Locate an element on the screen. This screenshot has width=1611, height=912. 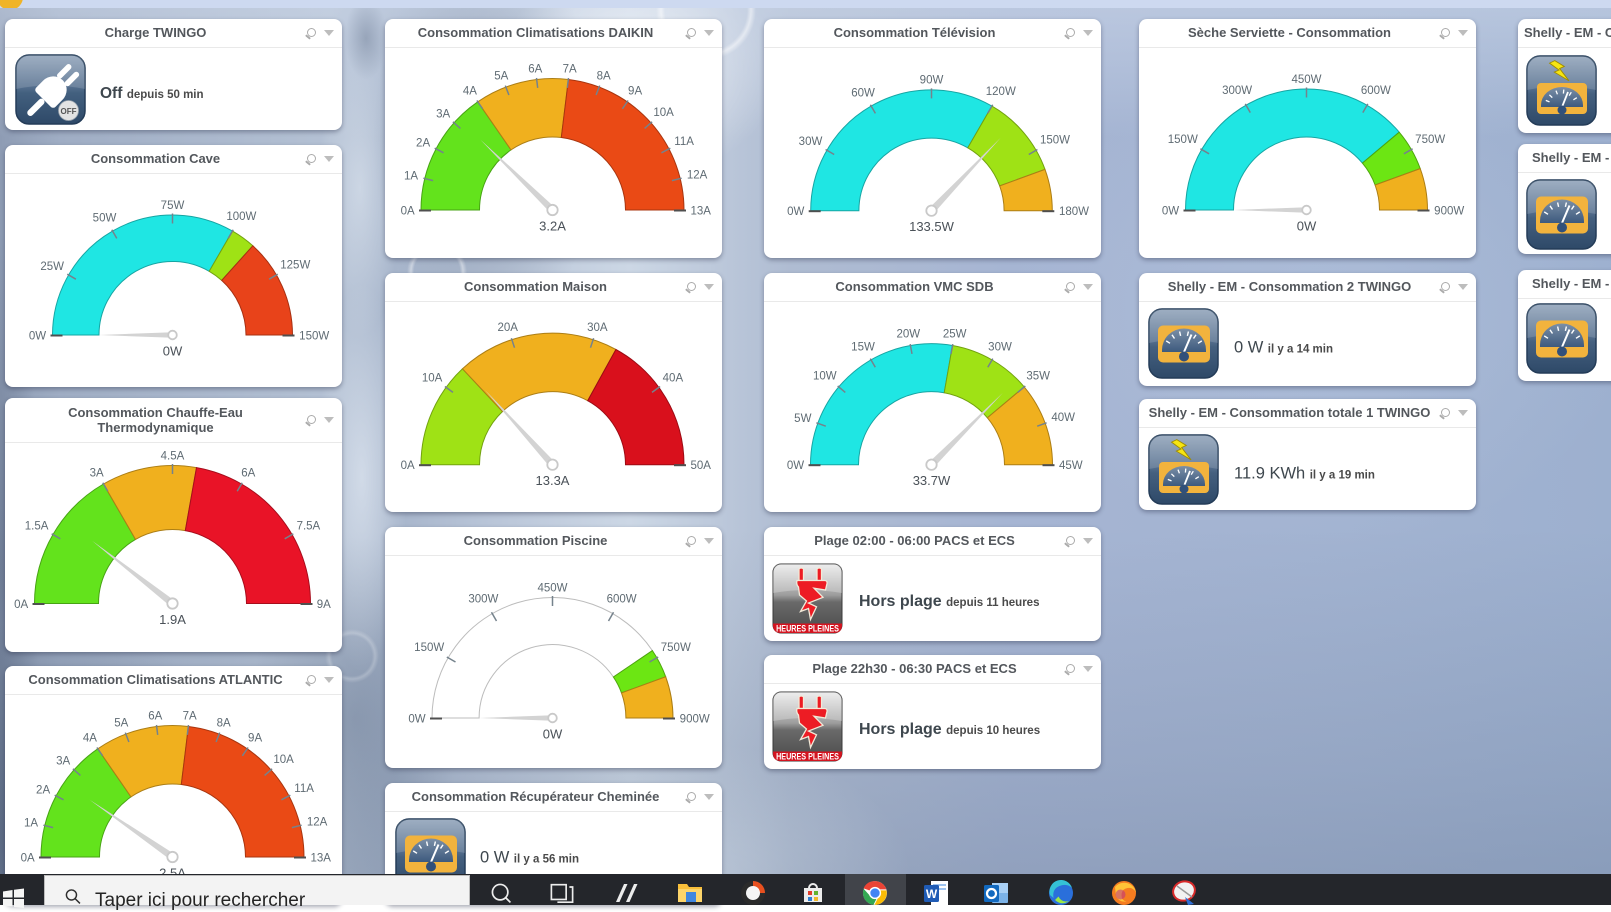
svg-text: 125W is located at coordinates (295, 265).